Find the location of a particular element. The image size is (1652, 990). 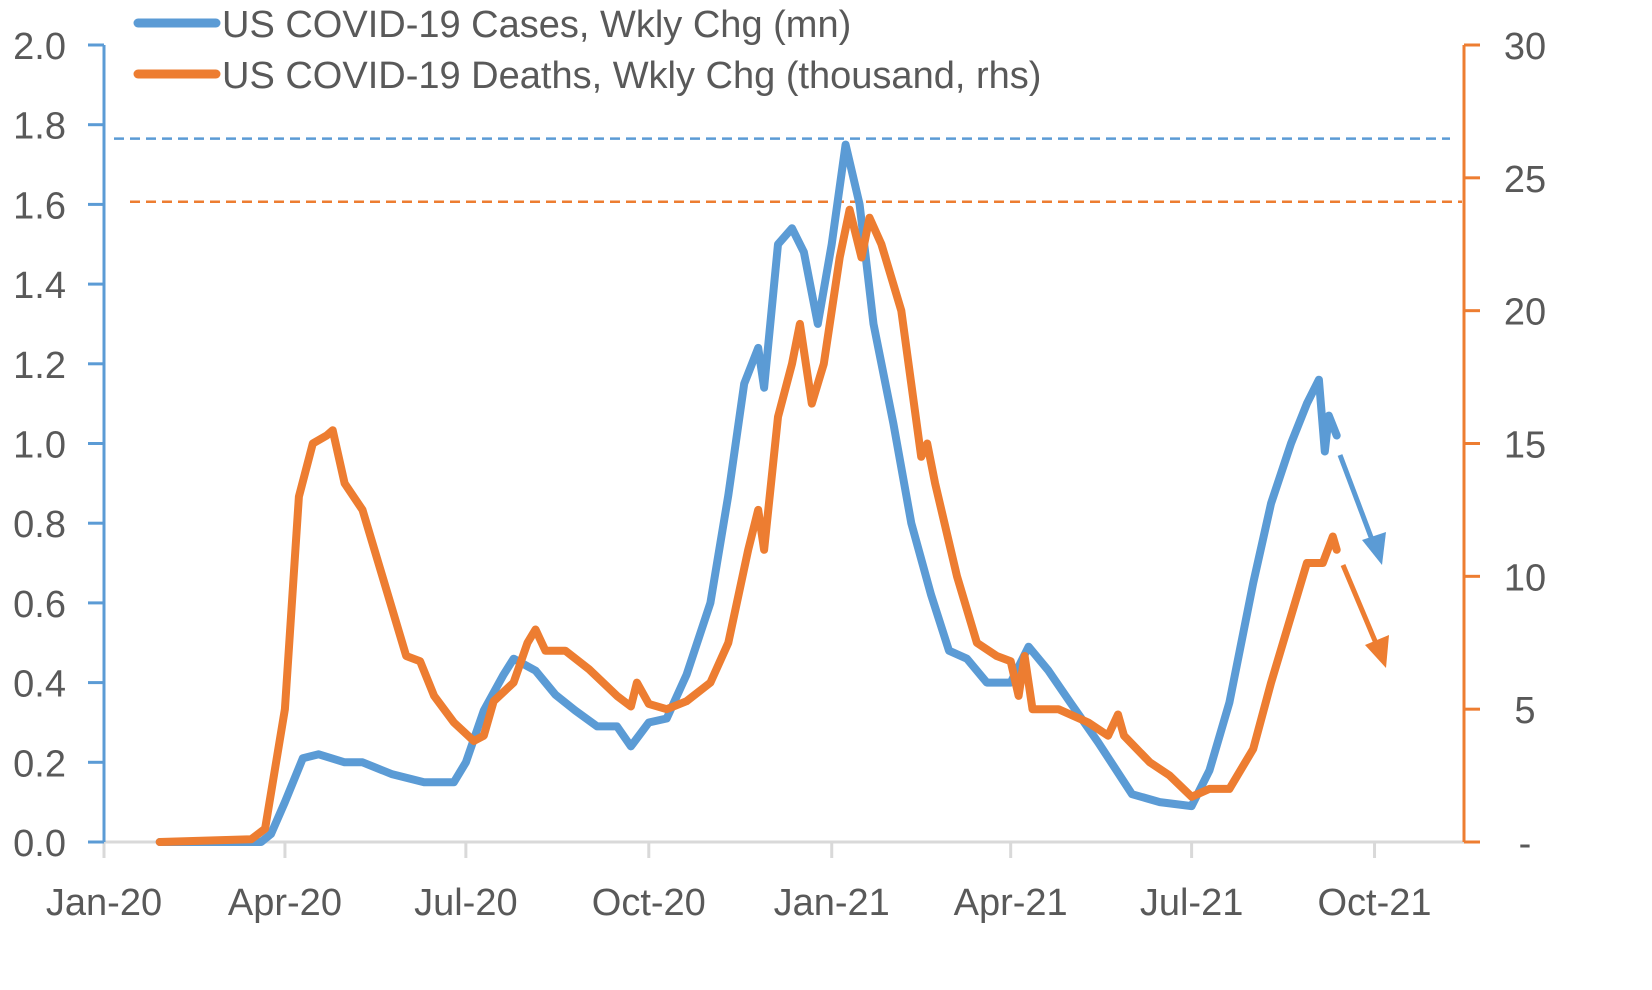

left-y-tick-label: 0.2 is located at coordinates (39, 764).